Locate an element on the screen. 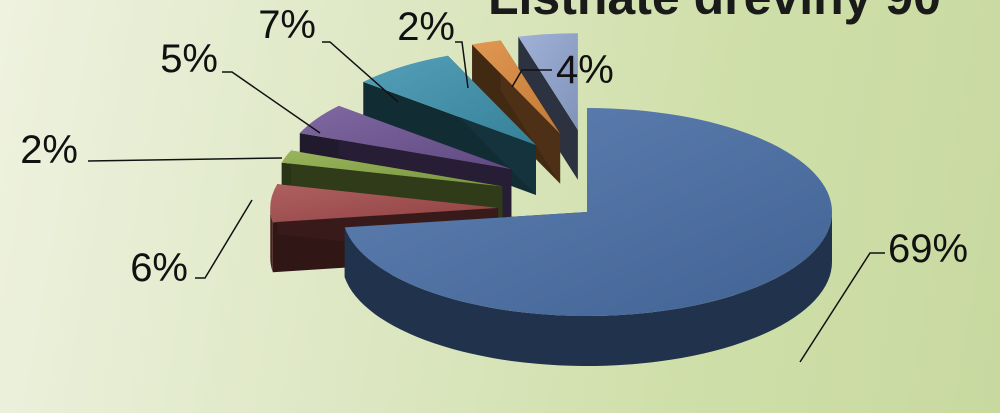  data-label: 6% is located at coordinates (159, 268).